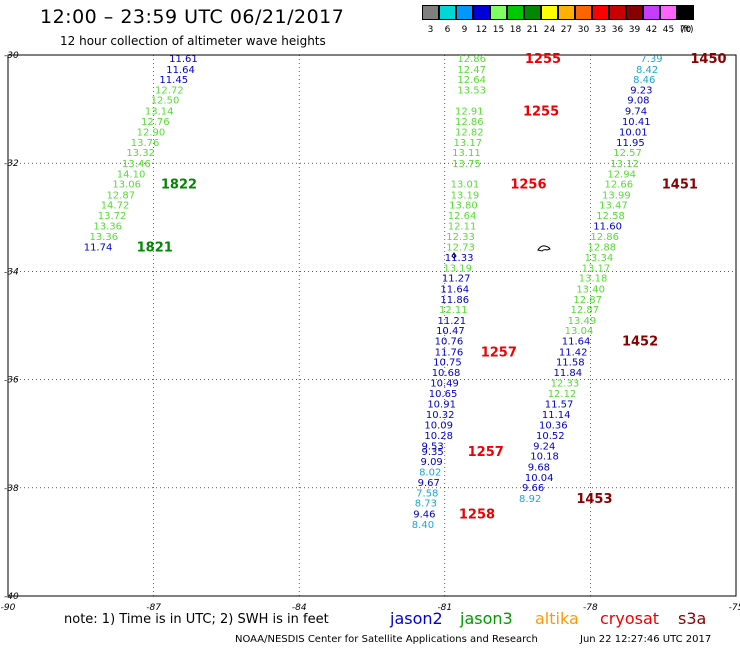  What do you see at coordinates (498, 30) in the screenshot?
I see `legend-label: 15` at bounding box center [498, 30].